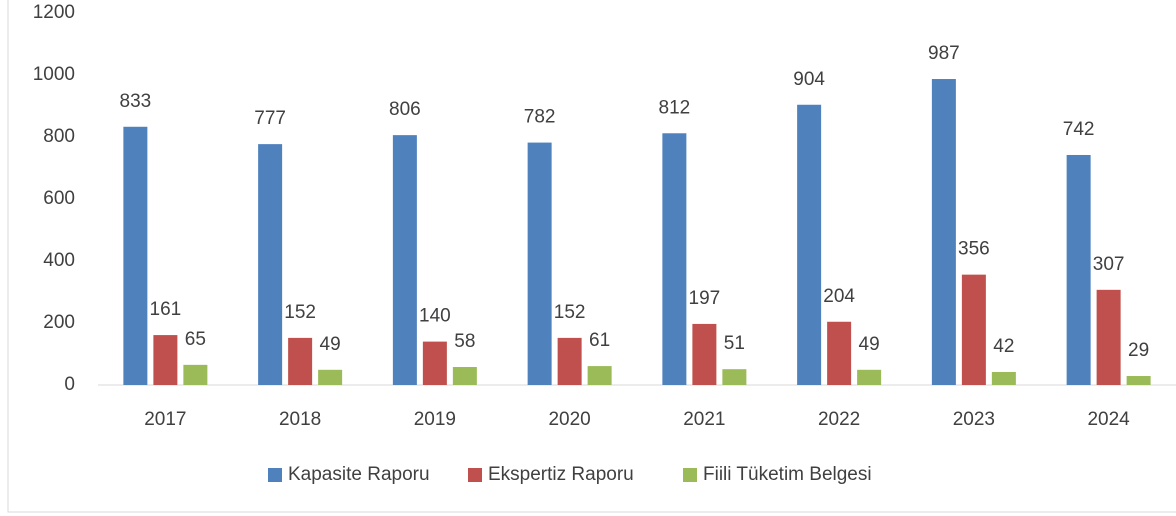  Describe the element at coordinates (561, 474) in the screenshot. I see `legend-label: Ekspertiz Raporu` at that location.